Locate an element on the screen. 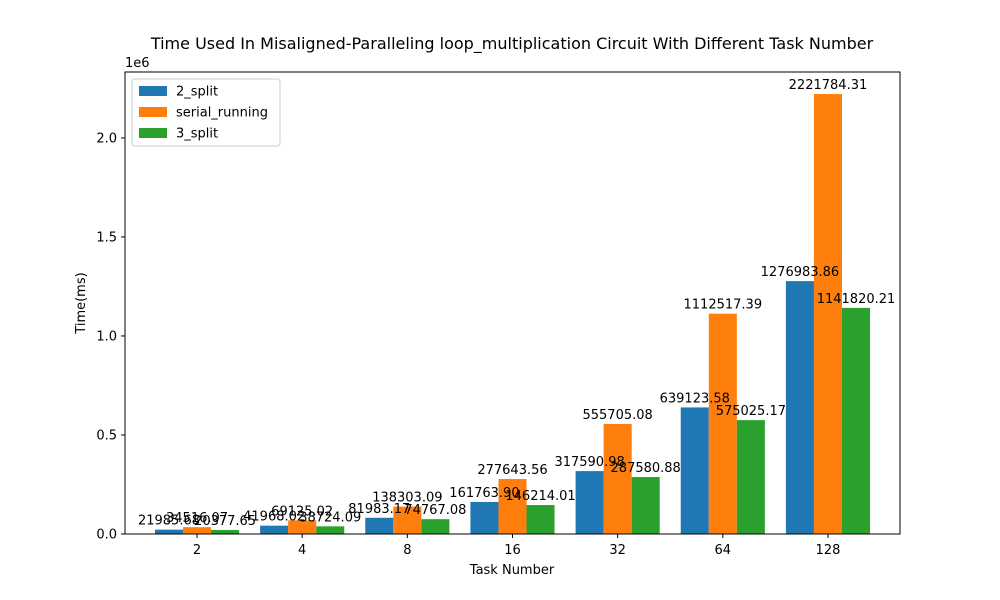 The height and width of the screenshot is (600, 1000). data-label-3_split-4: 38724.09 is located at coordinates (330, 517).